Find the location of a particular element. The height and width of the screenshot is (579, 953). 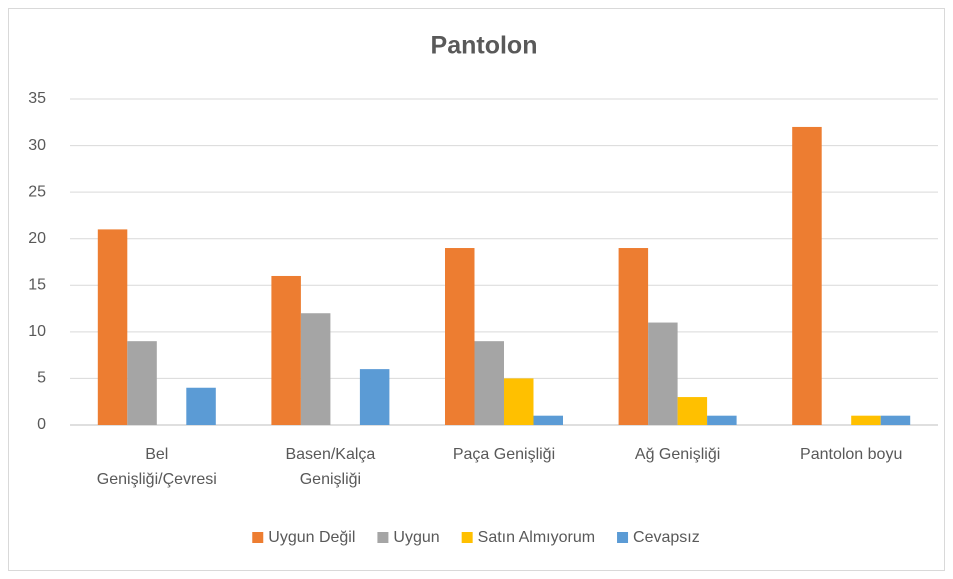

legend-label: Uygun Değil is located at coordinates (311, 537).